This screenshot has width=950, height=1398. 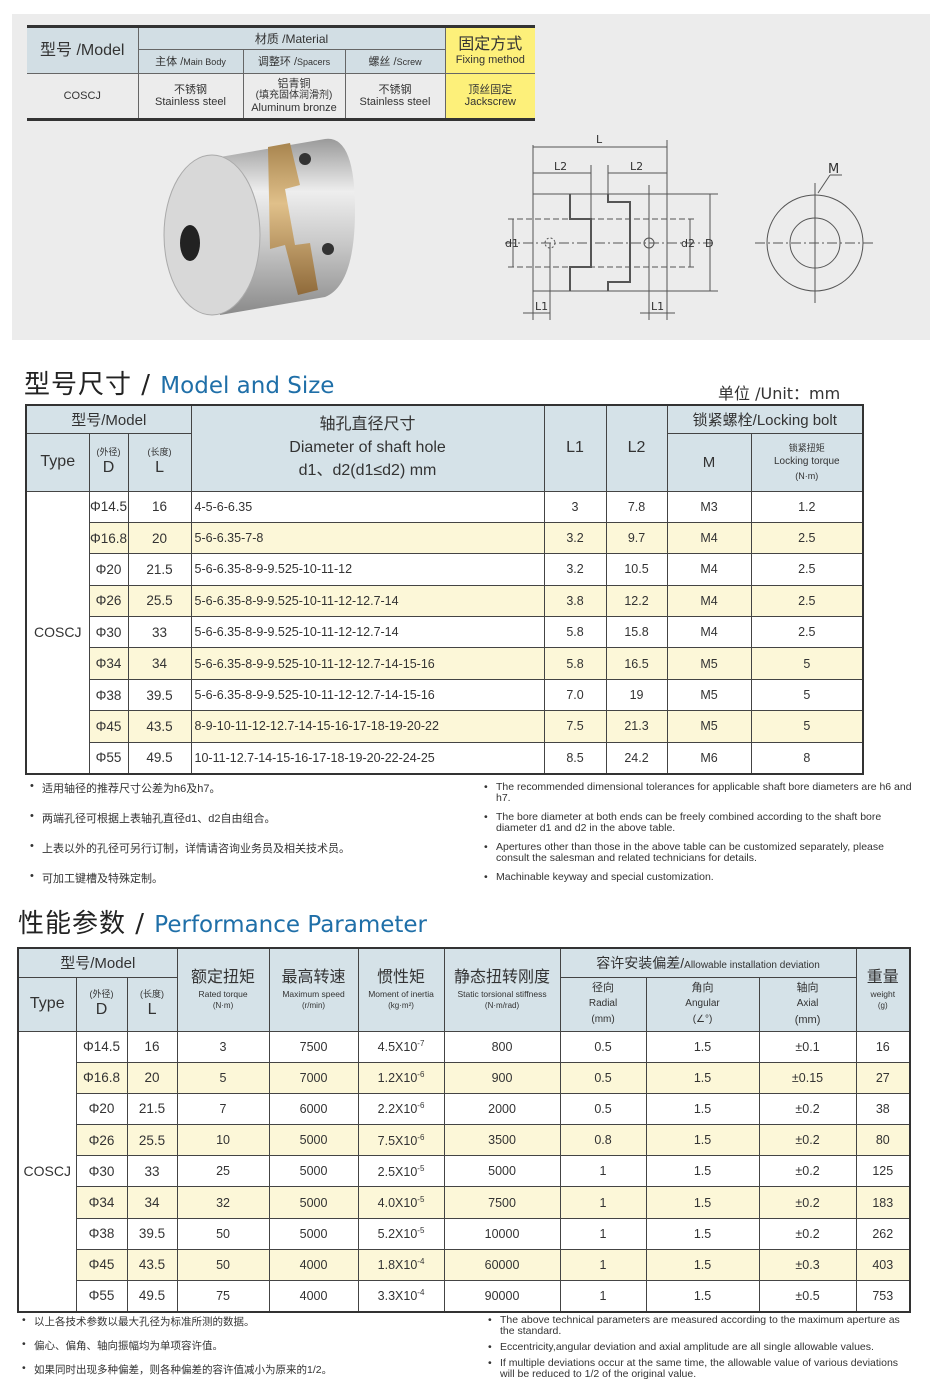 What do you see at coordinates (250, 818) in the screenshot?
I see `note-item: 两端孔径可根据上表轴孔直径d1、d2自由组合。` at bounding box center [250, 818].